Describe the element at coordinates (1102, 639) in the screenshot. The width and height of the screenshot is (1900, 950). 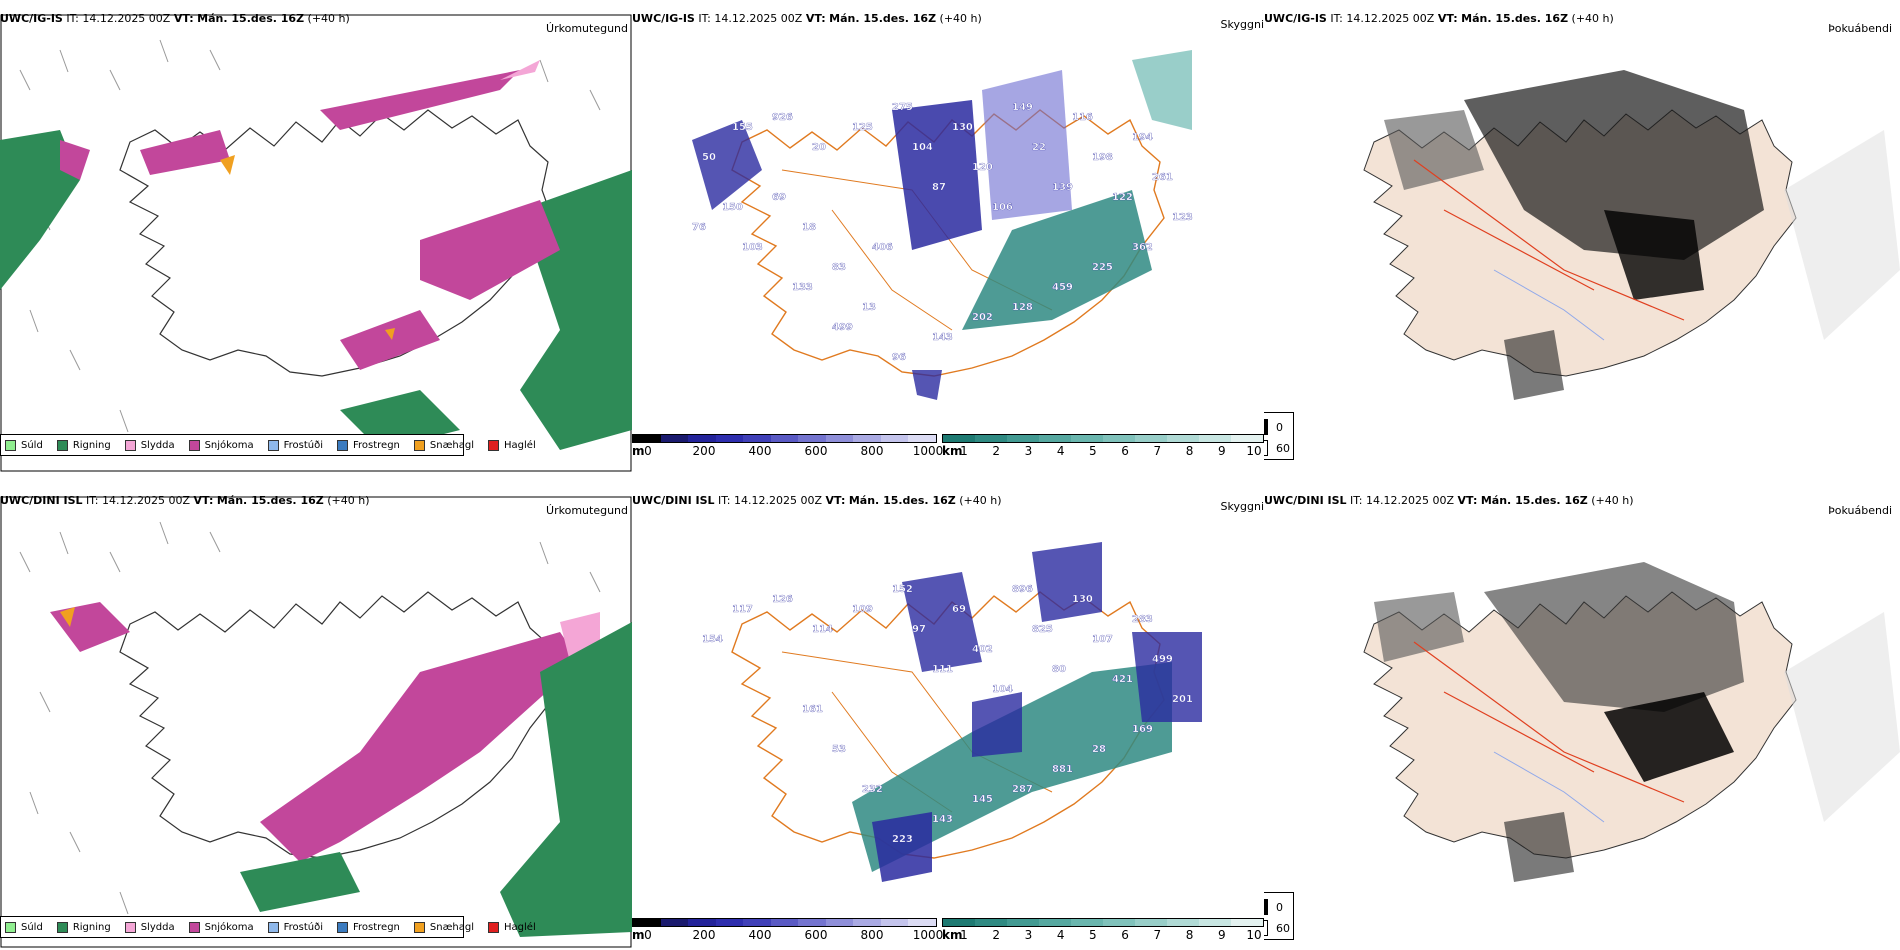
I see `visibility-value-label: 107` at that location.